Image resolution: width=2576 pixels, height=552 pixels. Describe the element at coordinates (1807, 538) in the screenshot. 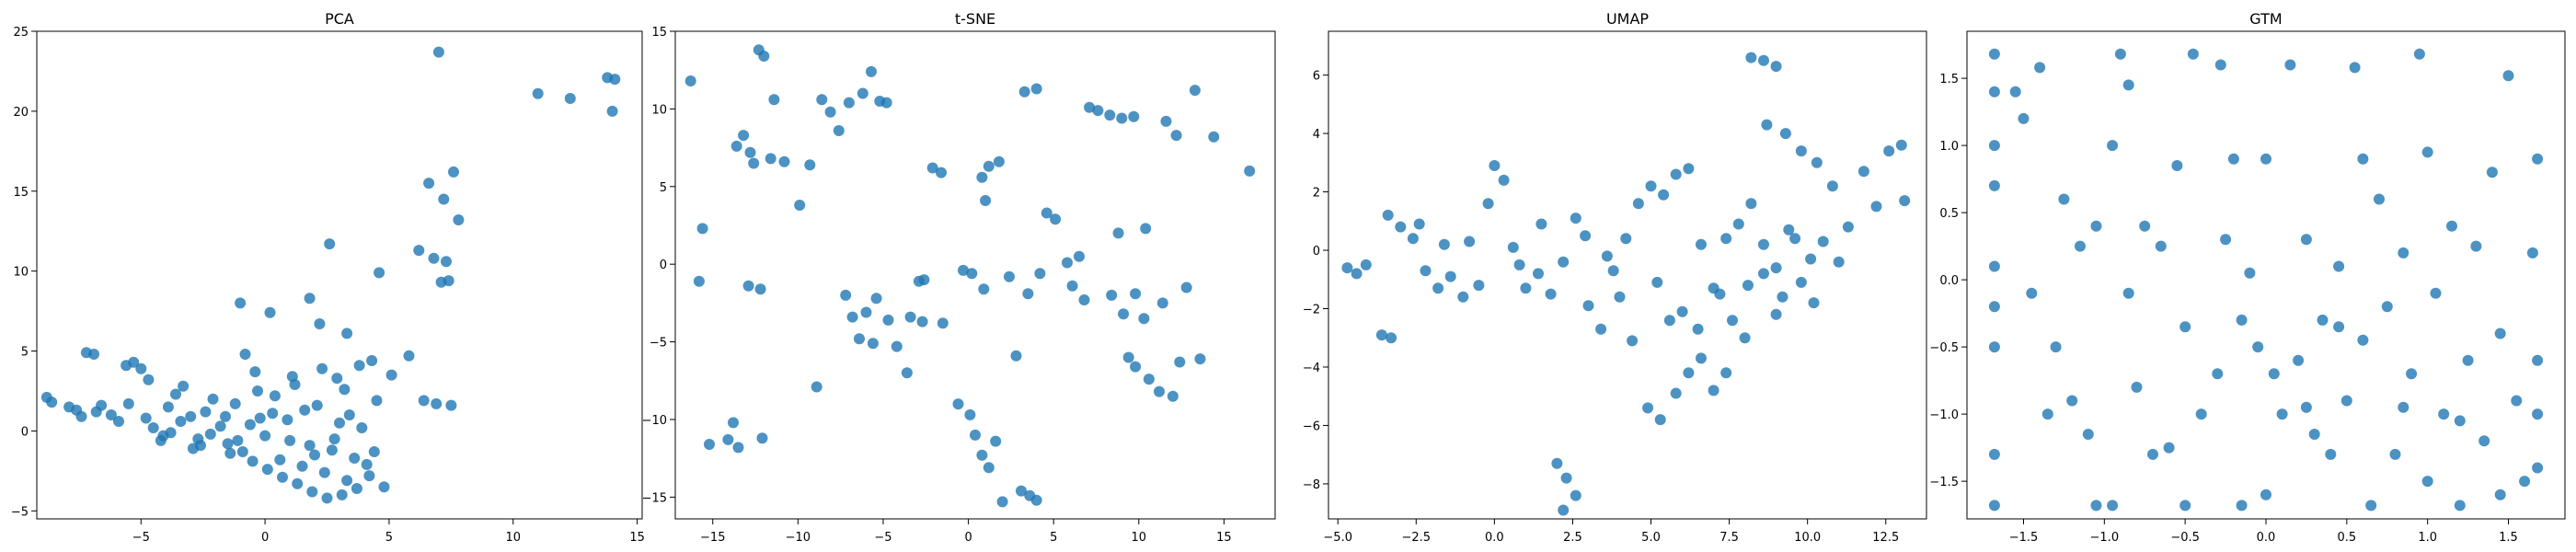

I see `x-tick-label: 10.0` at that location.